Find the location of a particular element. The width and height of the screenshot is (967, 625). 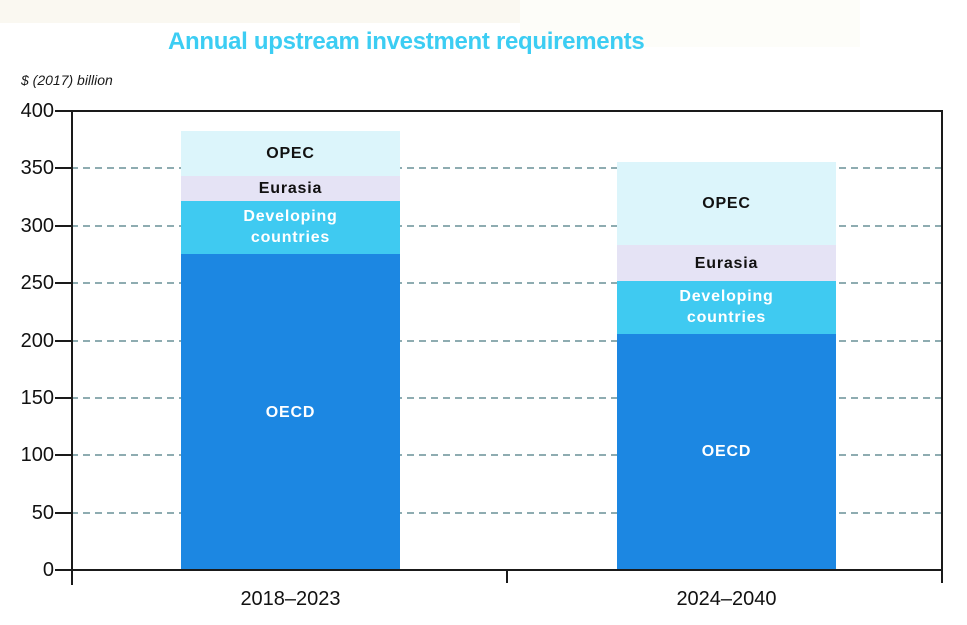

y-axis-unit-label: $ (2017) billion is located at coordinates (67, 80).